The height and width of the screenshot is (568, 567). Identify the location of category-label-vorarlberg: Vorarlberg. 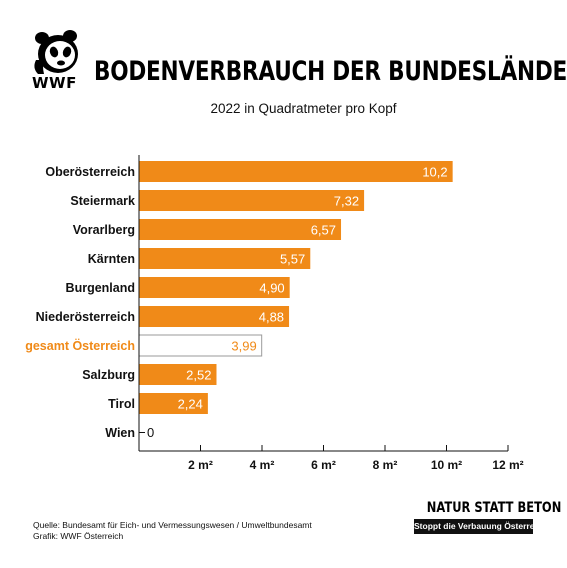
(104, 230).